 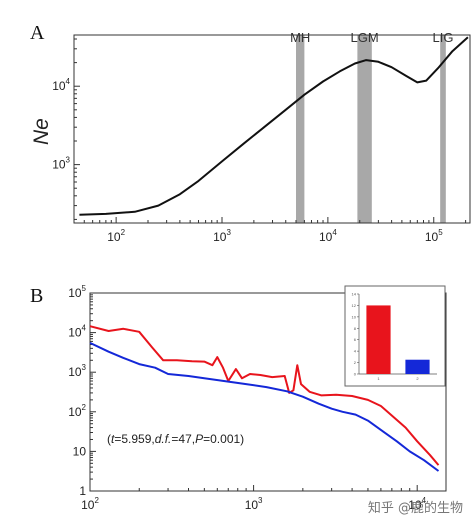 I want to click on band-label-lgm: LGM, so click(x=365, y=37).